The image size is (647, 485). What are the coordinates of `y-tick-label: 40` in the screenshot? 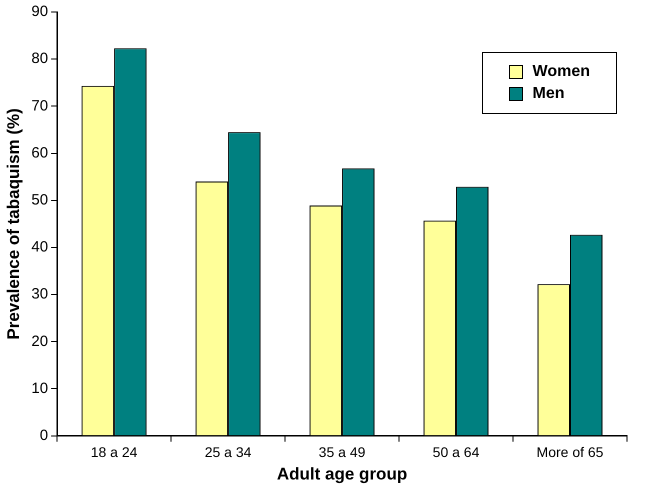 It's located at (39, 247).